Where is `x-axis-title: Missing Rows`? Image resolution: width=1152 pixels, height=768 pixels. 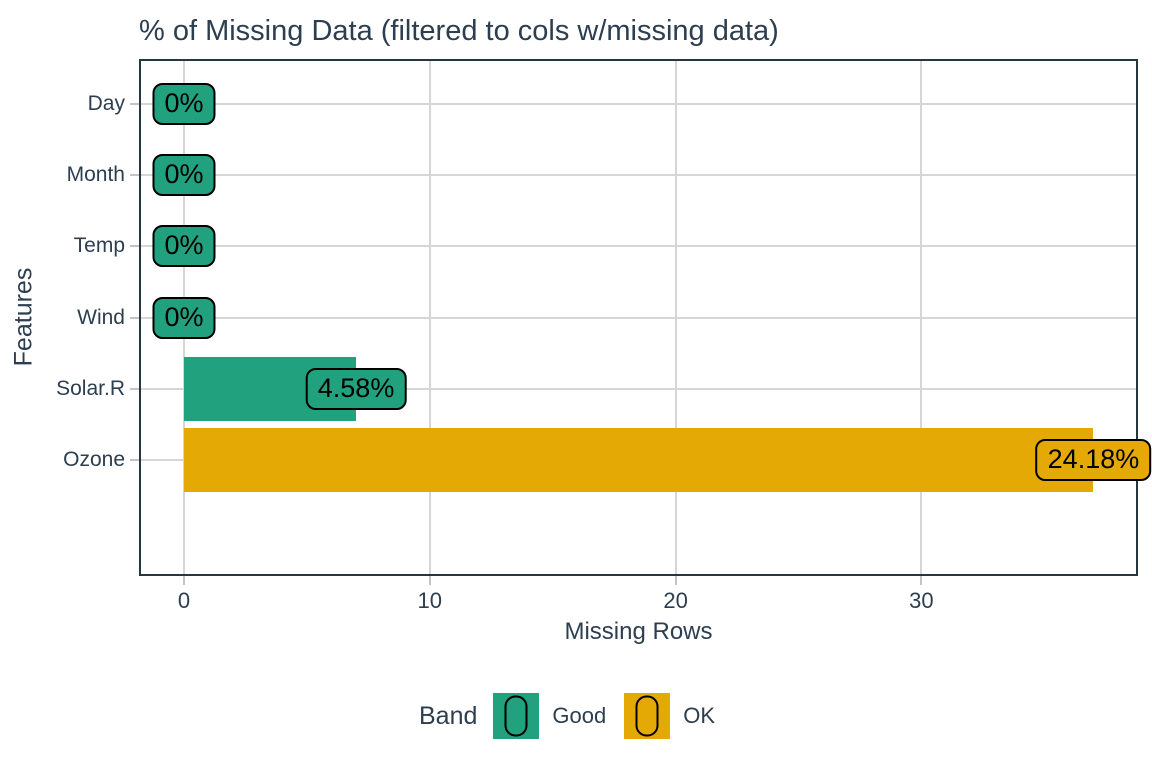
x-axis-title: Missing Rows is located at coordinates (638, 631).